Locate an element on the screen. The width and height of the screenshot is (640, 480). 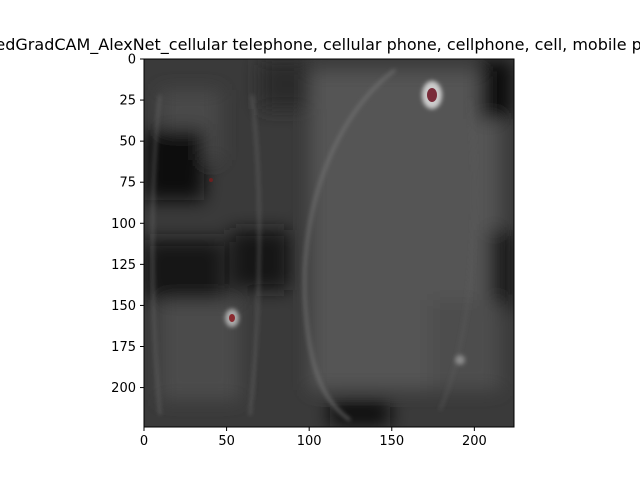
y-tick-label: 125 is located at coordinates (123, 265).